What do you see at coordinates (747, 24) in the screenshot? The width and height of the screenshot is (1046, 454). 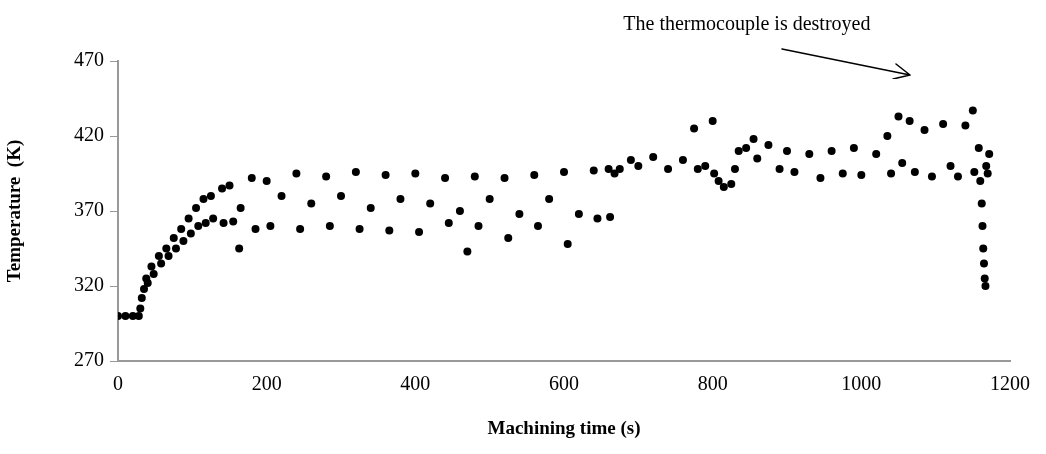 I see `text: The thermocouple is destroyed` at bounding box center [747, 24].